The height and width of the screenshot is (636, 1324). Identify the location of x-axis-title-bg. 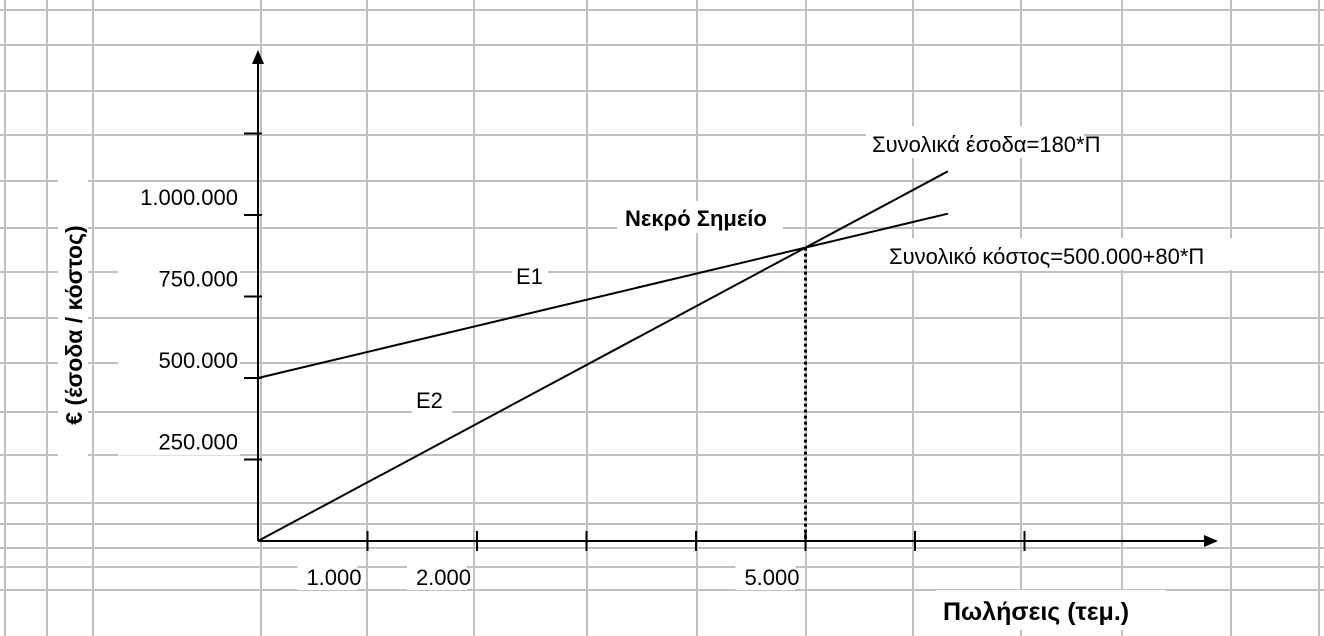
(1051, 610).